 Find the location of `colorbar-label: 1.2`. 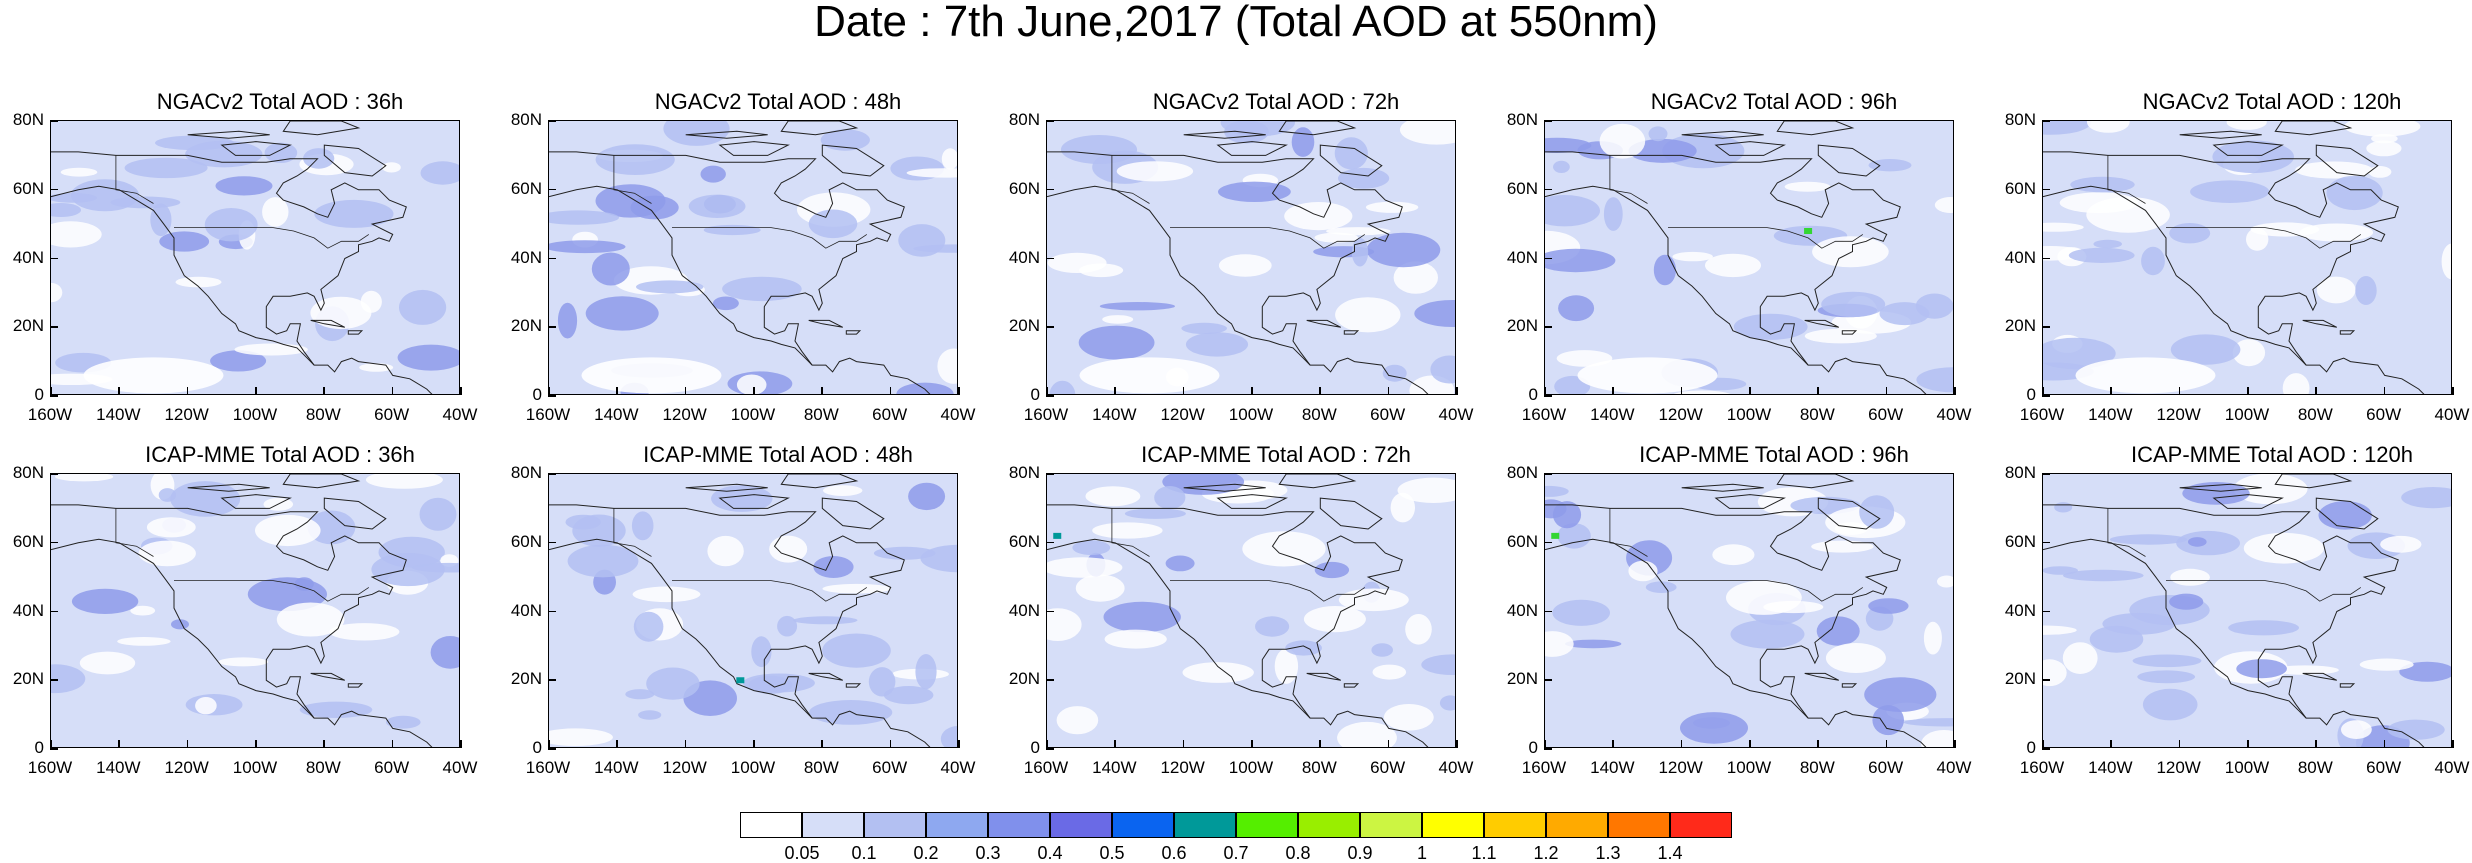

colorbar-label: 1.2 is located at coordinates (1546, 853).